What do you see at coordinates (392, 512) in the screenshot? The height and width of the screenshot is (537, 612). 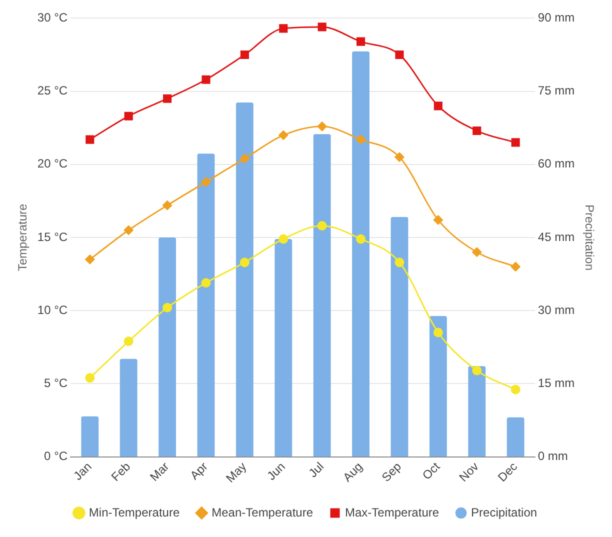 I see `legend-label: Max-Temperature` at bounding box center [392, 512].